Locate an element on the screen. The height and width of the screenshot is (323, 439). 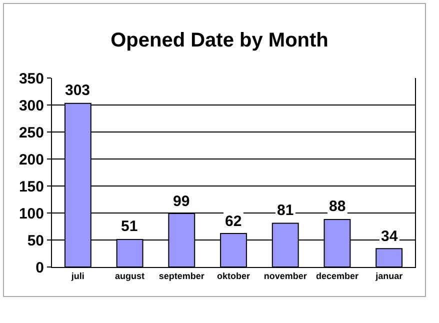
y-tick-label: 300 is located at coordinates (31, 105).